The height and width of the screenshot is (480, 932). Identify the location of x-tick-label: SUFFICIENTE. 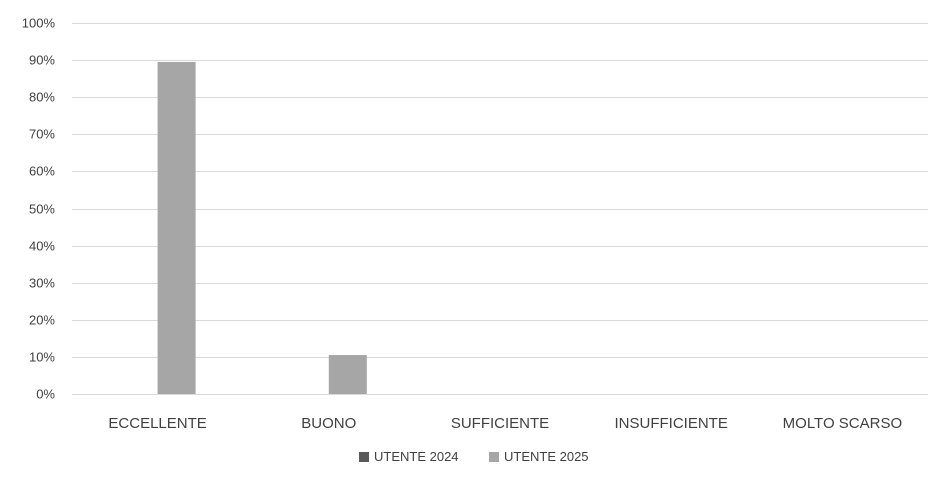
(500, 423).